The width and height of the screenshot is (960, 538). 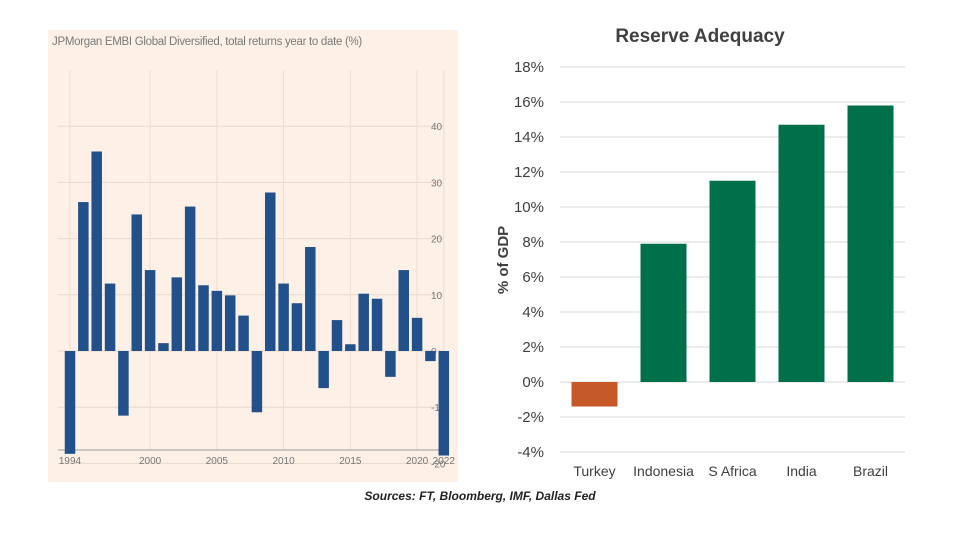 I want to click on bar-2008, so click(x=257, y=382).